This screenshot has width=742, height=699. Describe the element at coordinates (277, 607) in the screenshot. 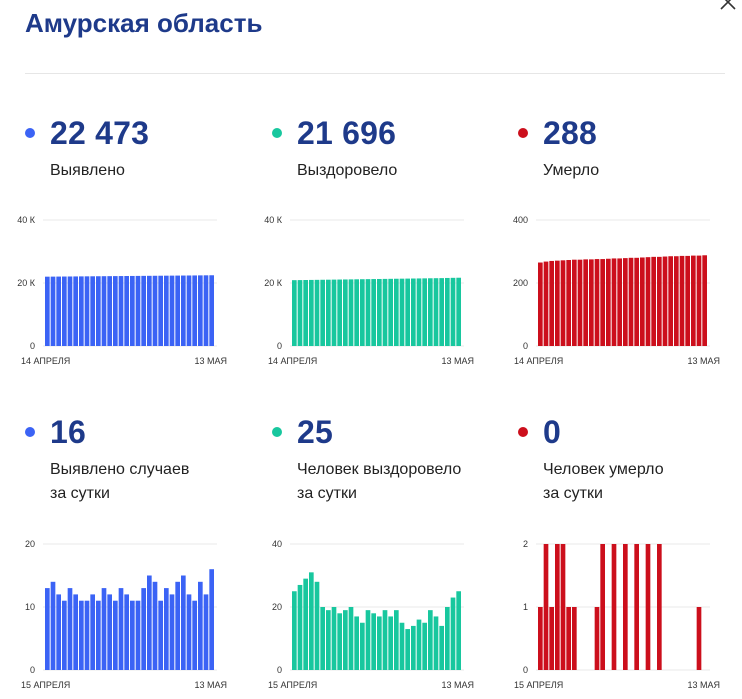

I see `y-tick-label: 20` at that location.